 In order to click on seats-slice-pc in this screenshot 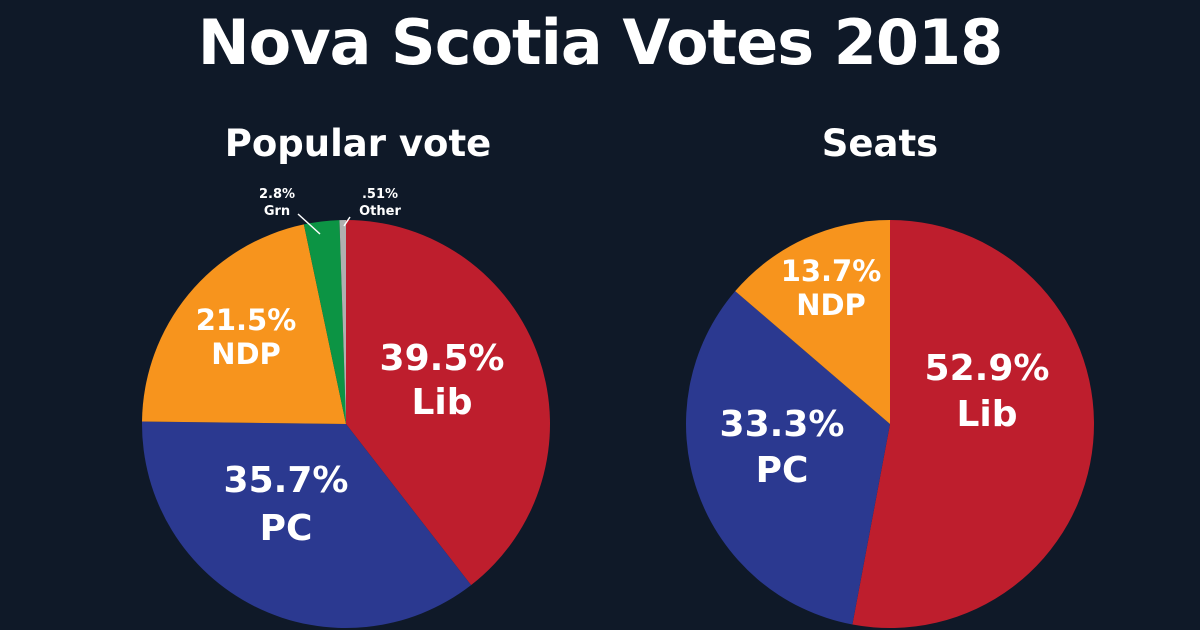, I will do `click(788, 458)`.